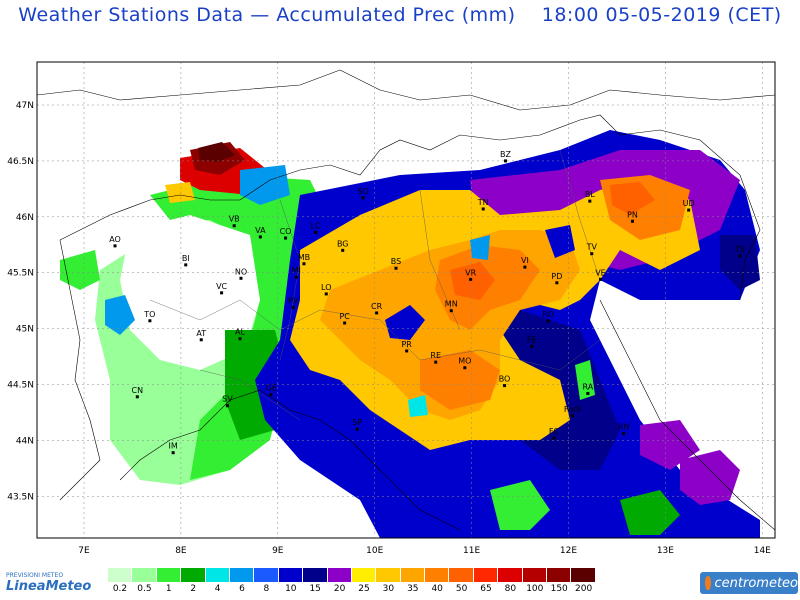  I want to click on city-marker: PR, so click(406, 346).